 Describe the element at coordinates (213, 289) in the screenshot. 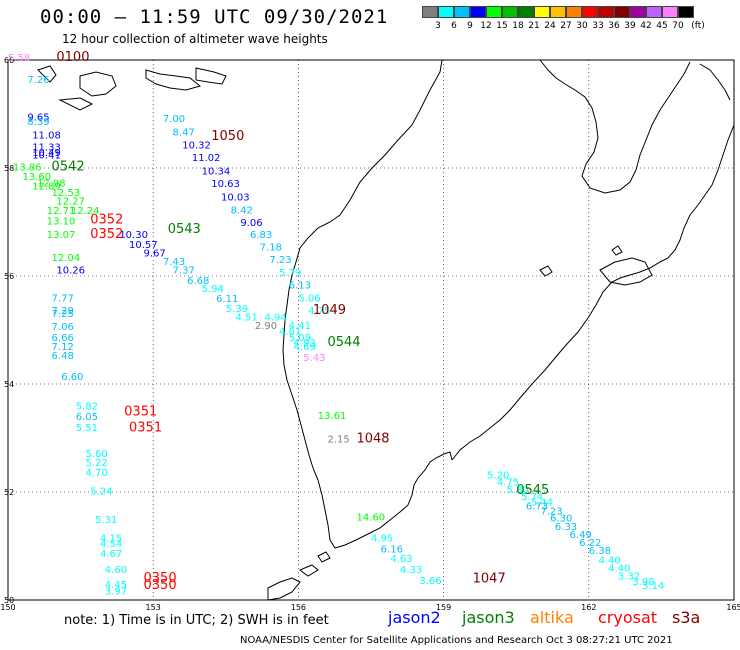

I see `wave-height-value: 5.94` at that location.